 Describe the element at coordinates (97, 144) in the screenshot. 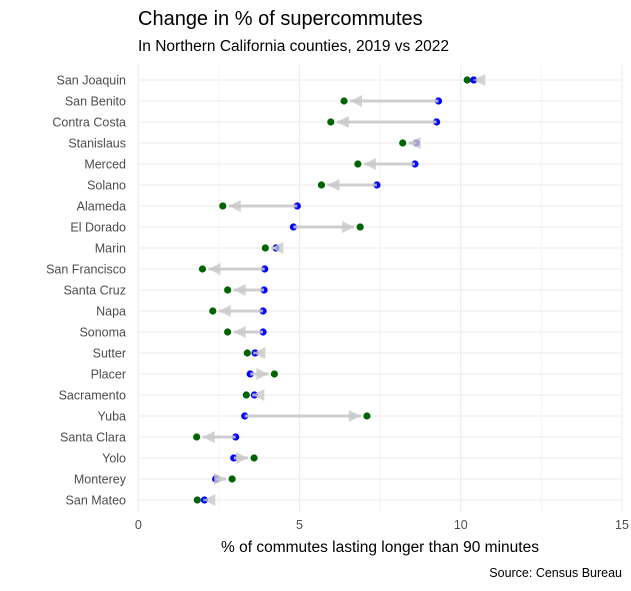

I see `y-tick-label: Stanislaus` at that location.